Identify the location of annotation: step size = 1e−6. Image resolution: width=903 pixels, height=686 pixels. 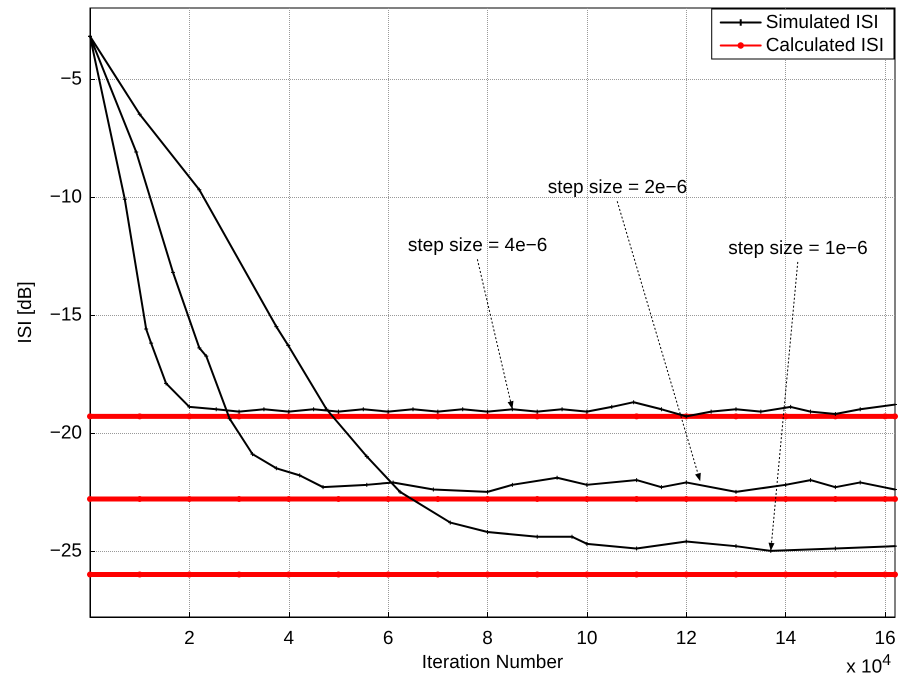
(798, 249).